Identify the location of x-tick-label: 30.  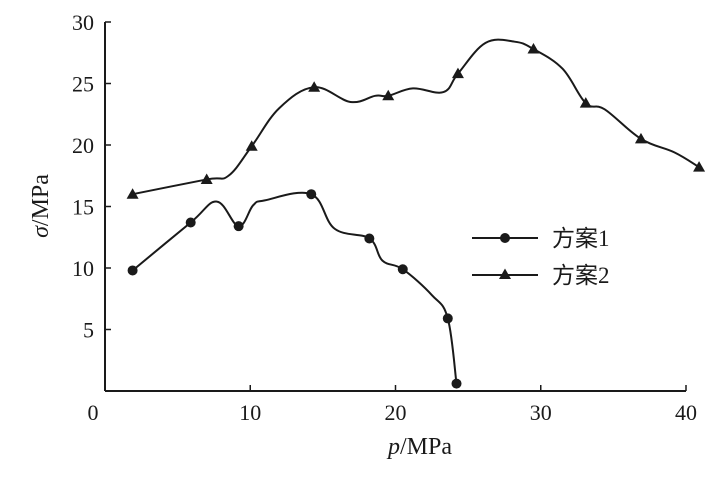
(541, 412).